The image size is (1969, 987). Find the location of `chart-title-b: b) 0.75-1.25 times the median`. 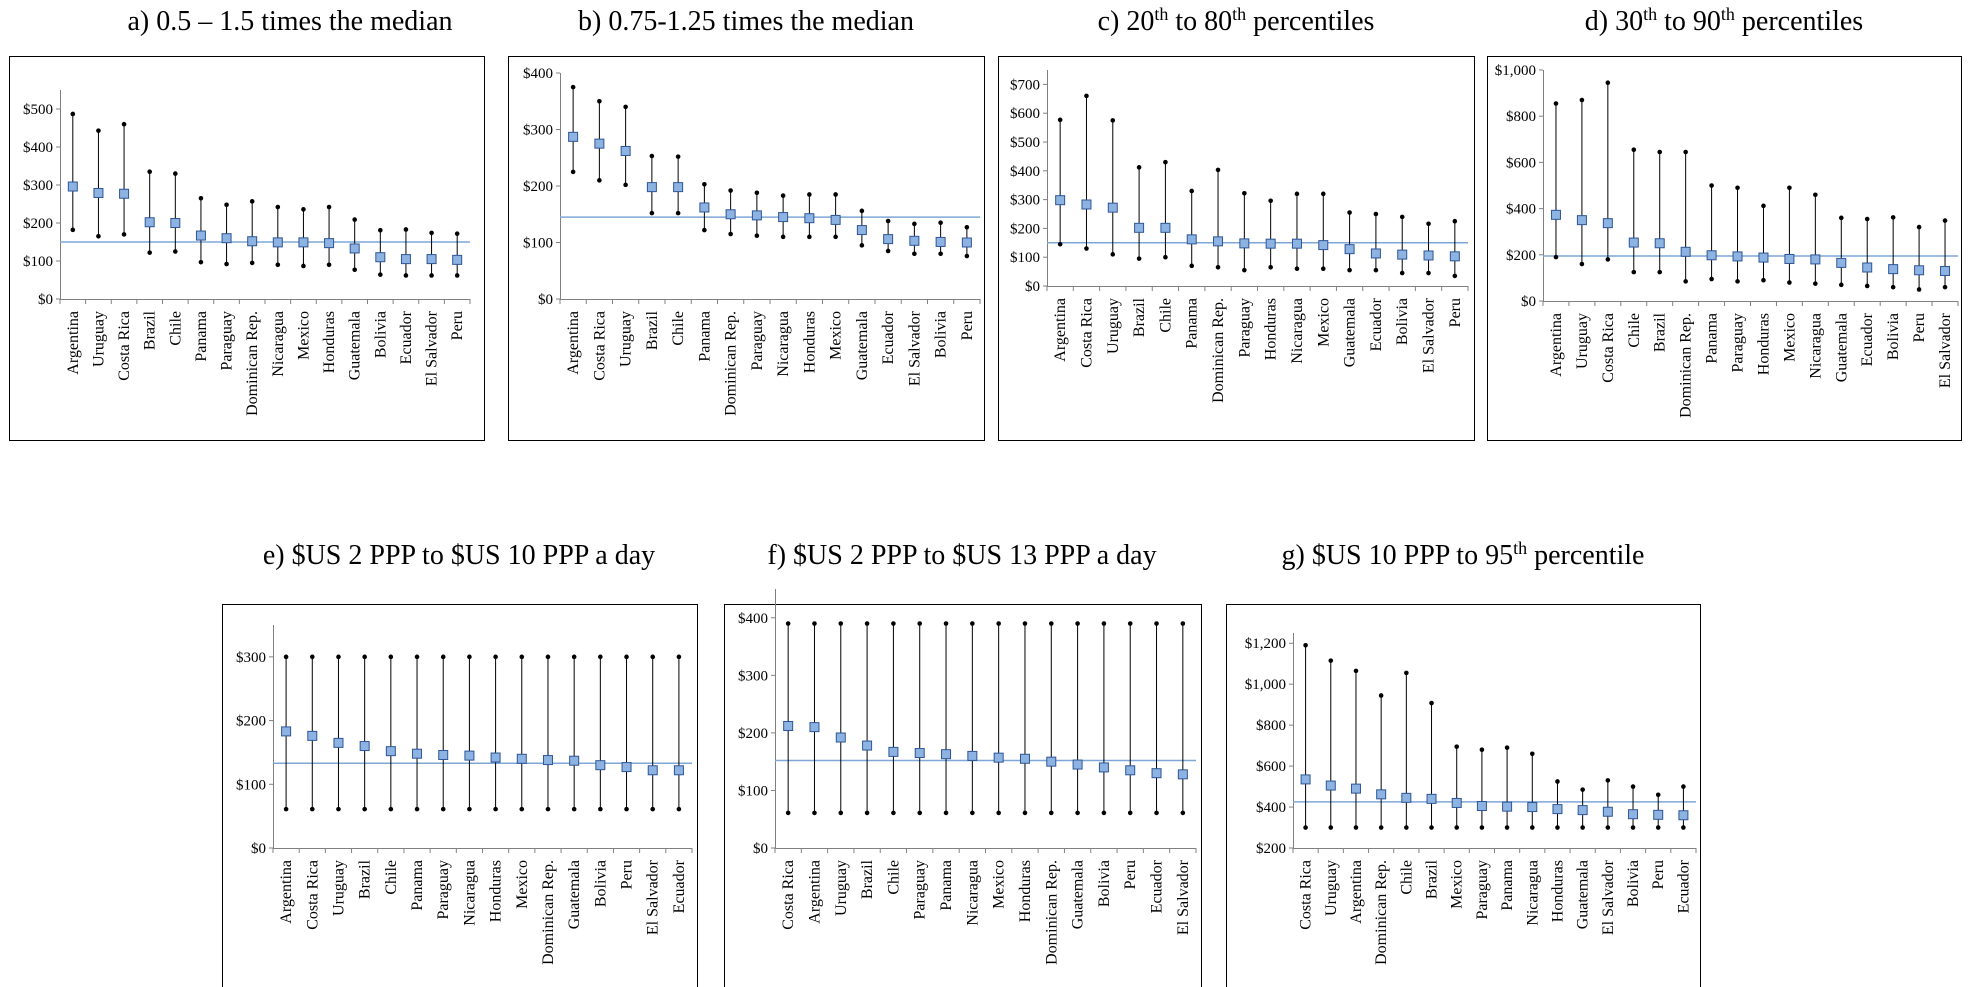

chart-title-b: b) 0.75-1.25 times the median is located at coordinates (746, 21).